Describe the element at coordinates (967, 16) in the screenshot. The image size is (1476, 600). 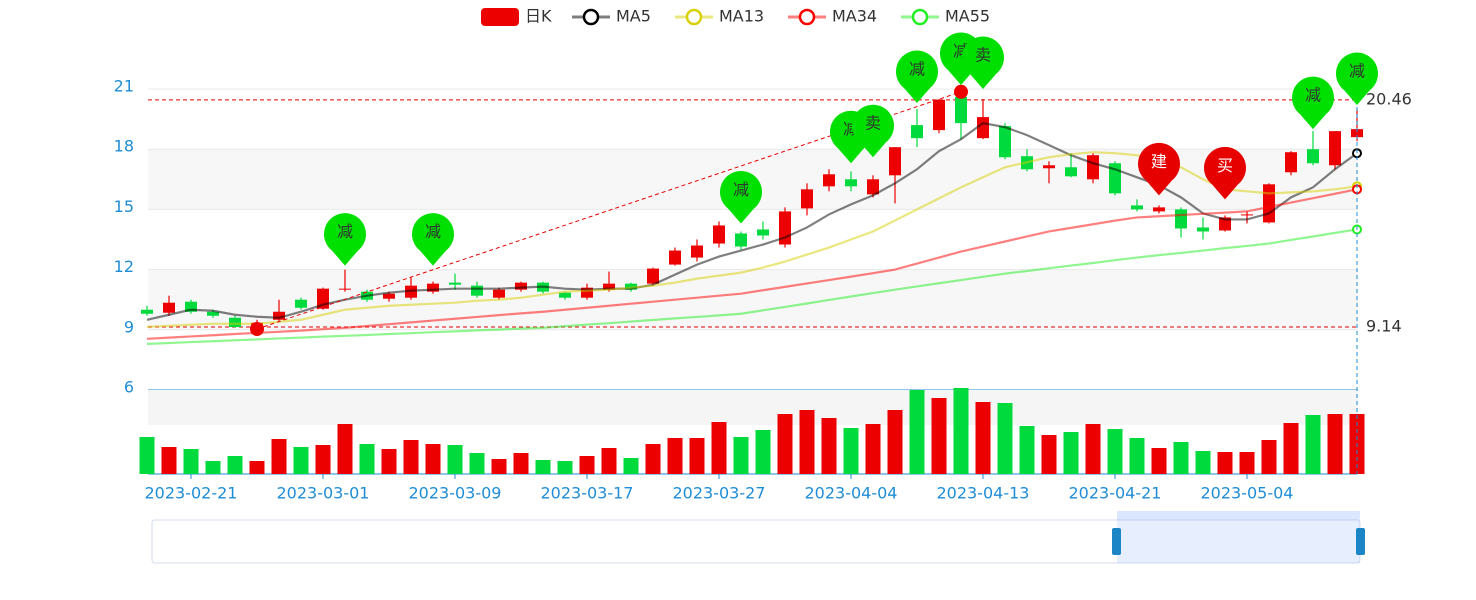
I see `legend-label: MA55` at that location.